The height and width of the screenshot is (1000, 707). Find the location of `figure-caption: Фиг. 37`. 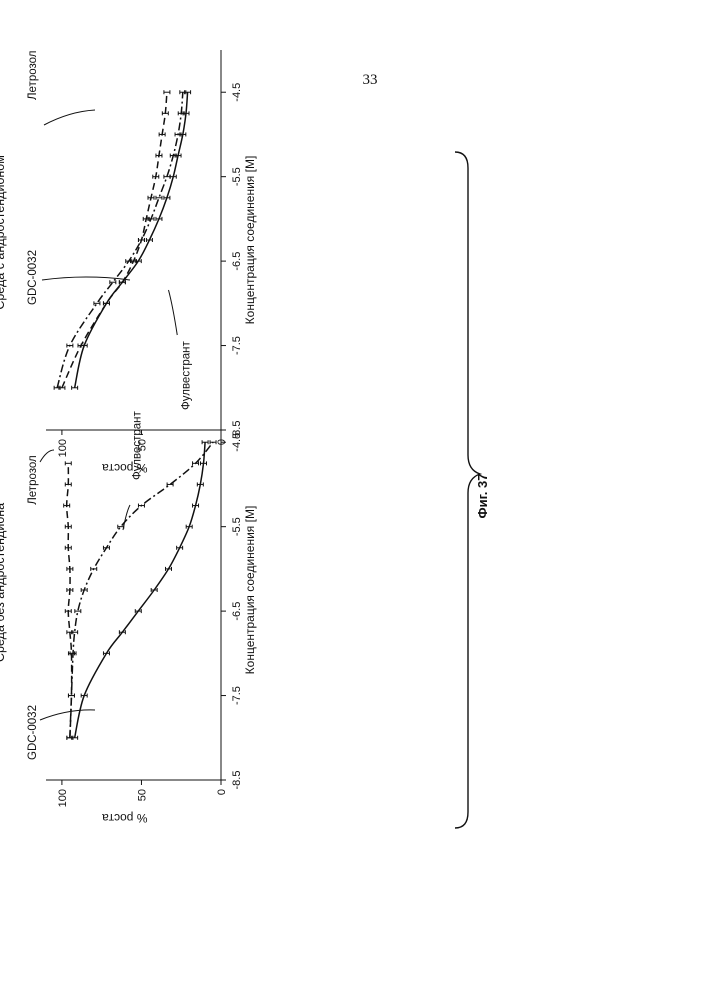

figure-caption: Фиг. 37 is located at coordinates (482, 496).